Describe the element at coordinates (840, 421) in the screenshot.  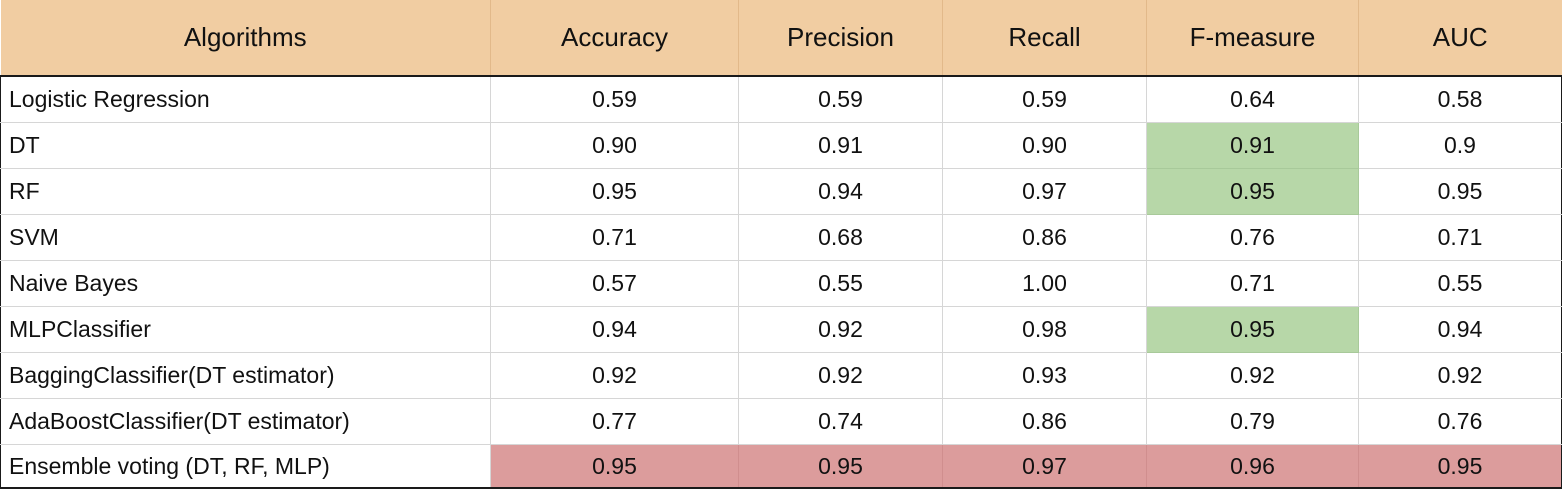
I see `precision-cell: 0.74` at that location.